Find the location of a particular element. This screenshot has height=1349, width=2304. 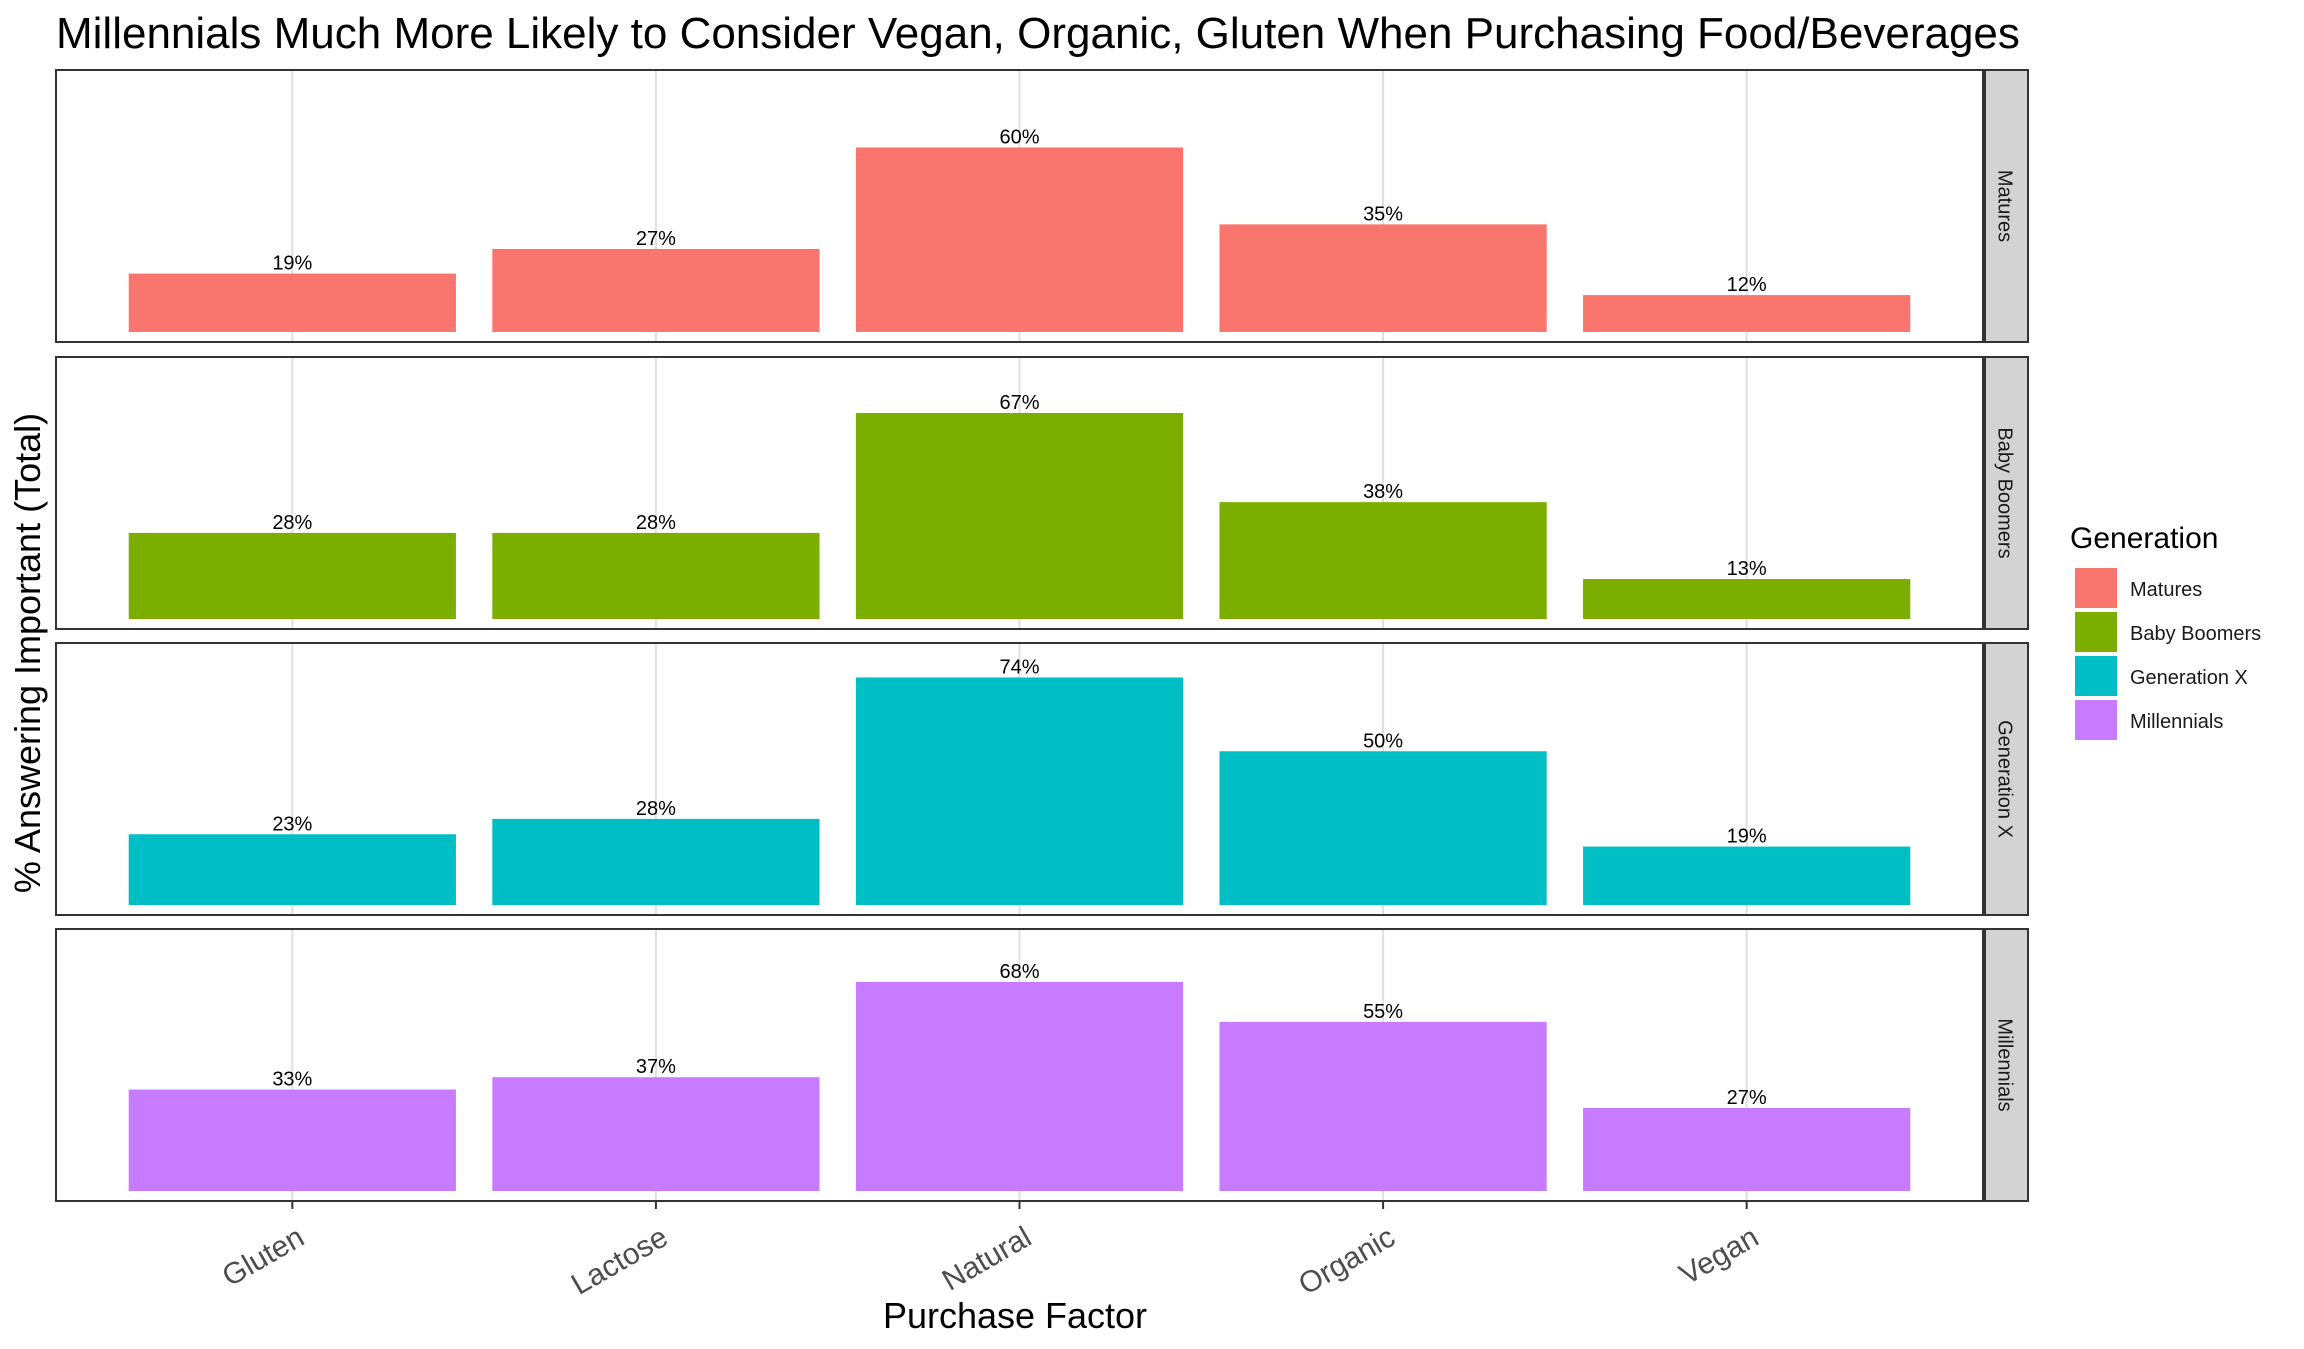

x-tick-label: Natural is located at coordinates (987, 1258).